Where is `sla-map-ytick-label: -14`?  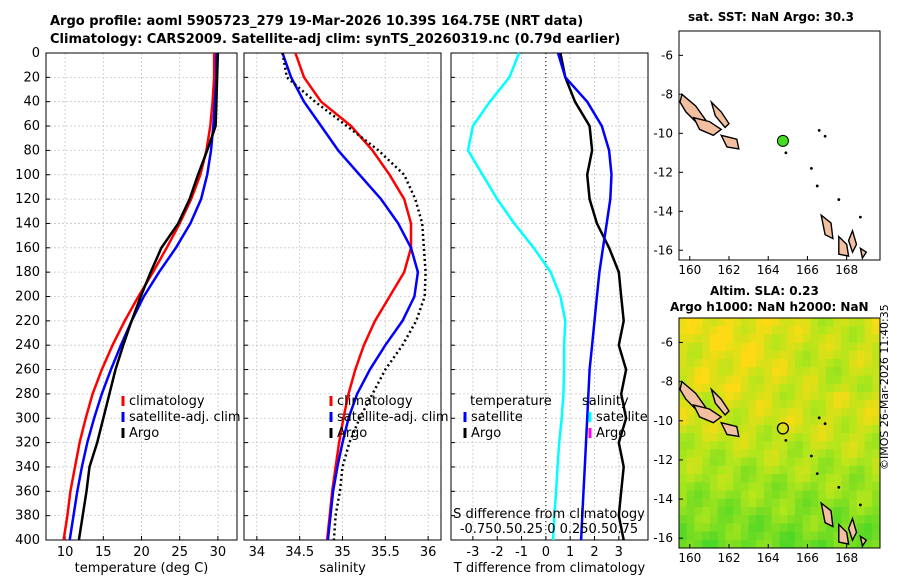
sla-map-ytick-label: -14 is located at coordinates (663, 499).